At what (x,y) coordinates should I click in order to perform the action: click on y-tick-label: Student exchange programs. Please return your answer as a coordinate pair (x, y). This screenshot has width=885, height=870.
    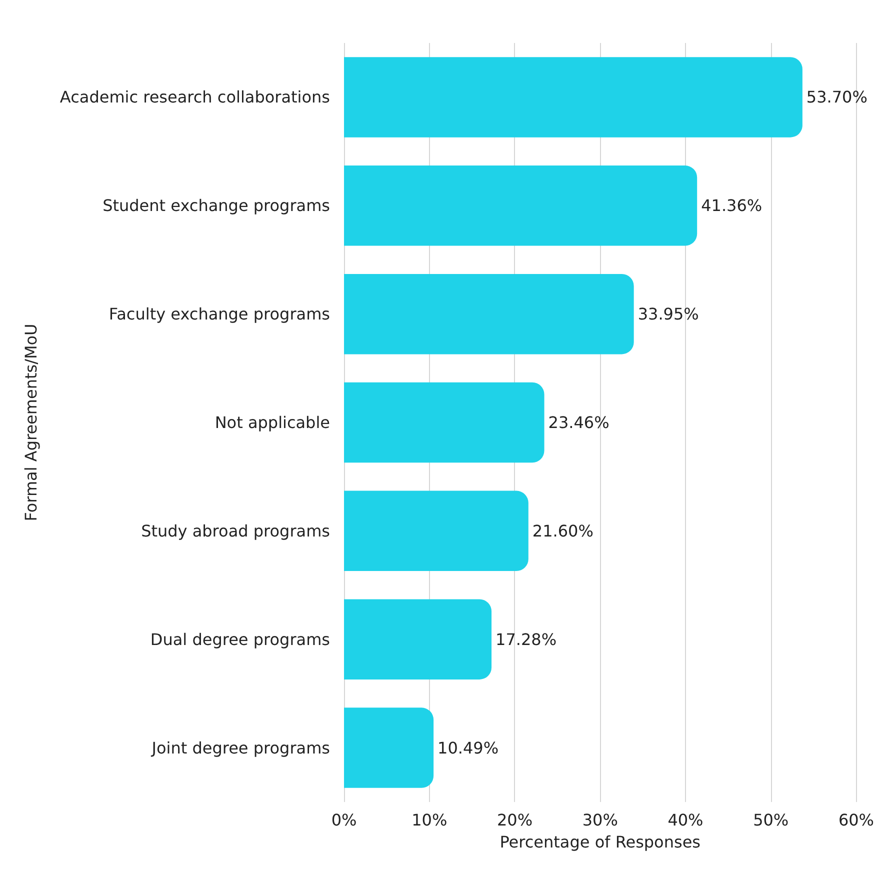
    Looking at the image, I should click on (216, 206).